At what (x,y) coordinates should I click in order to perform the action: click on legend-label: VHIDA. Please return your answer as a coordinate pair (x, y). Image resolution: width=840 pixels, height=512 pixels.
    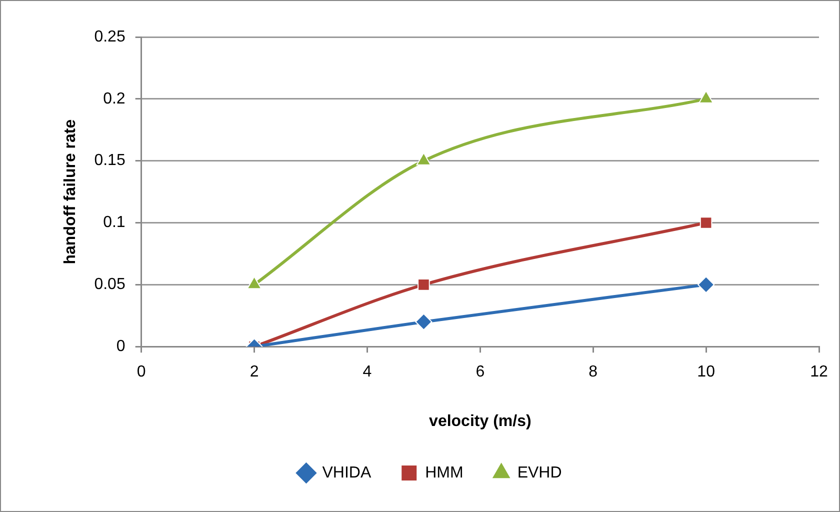
    Looking at the image, I should click on (347, 473).